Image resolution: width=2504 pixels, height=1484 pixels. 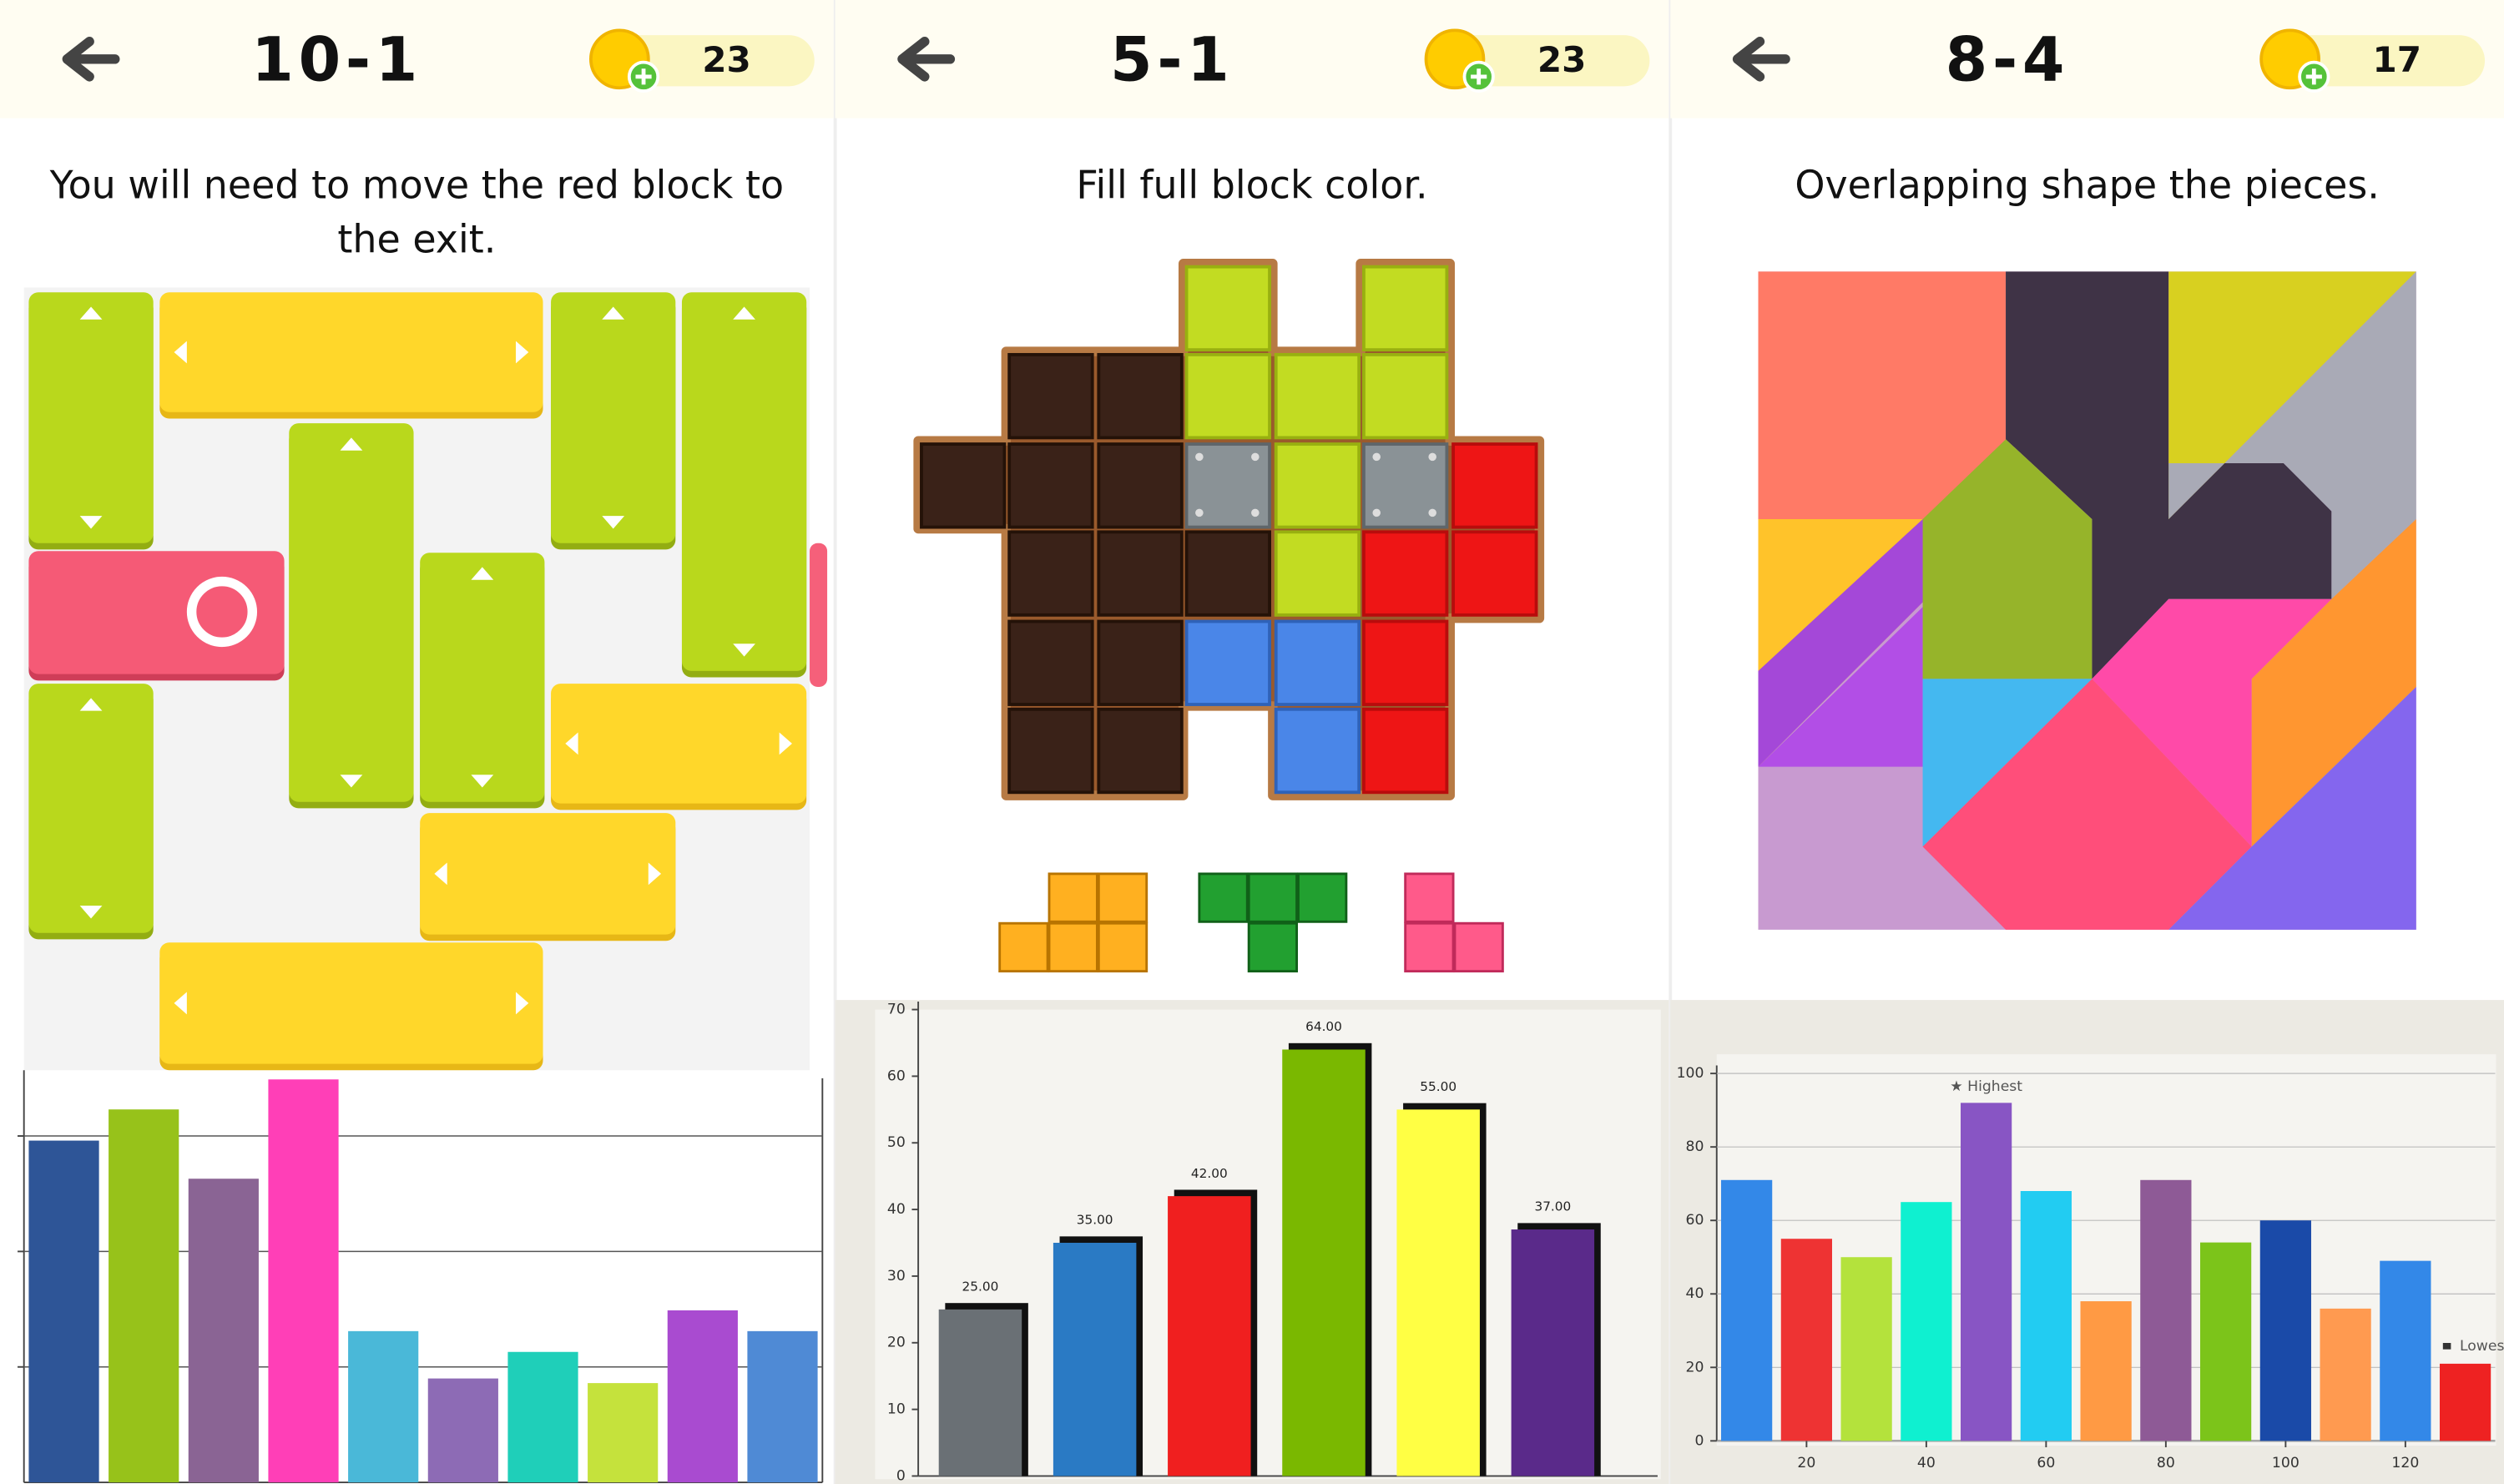 I want to click on x-tick-label: 100, so click(x=2286, y=1463).